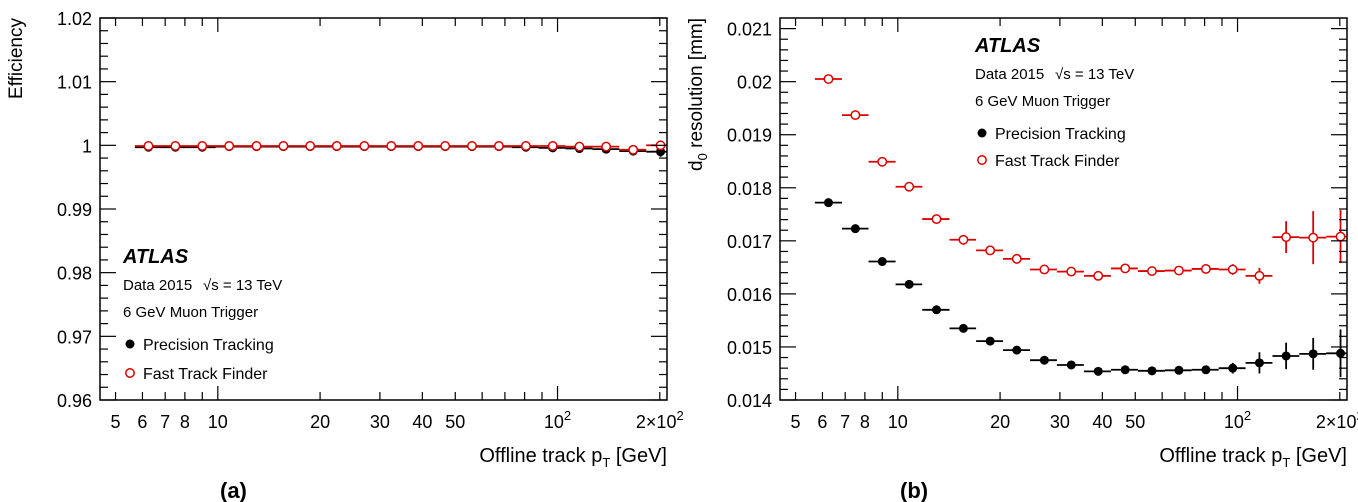 The width and height of the screenshot is (1358, 502). What do you see at coordinates (208, 345) in the screenshot?
I see `legend-label-precision-a: Precision Tracking` at bounding box center [208, 345].